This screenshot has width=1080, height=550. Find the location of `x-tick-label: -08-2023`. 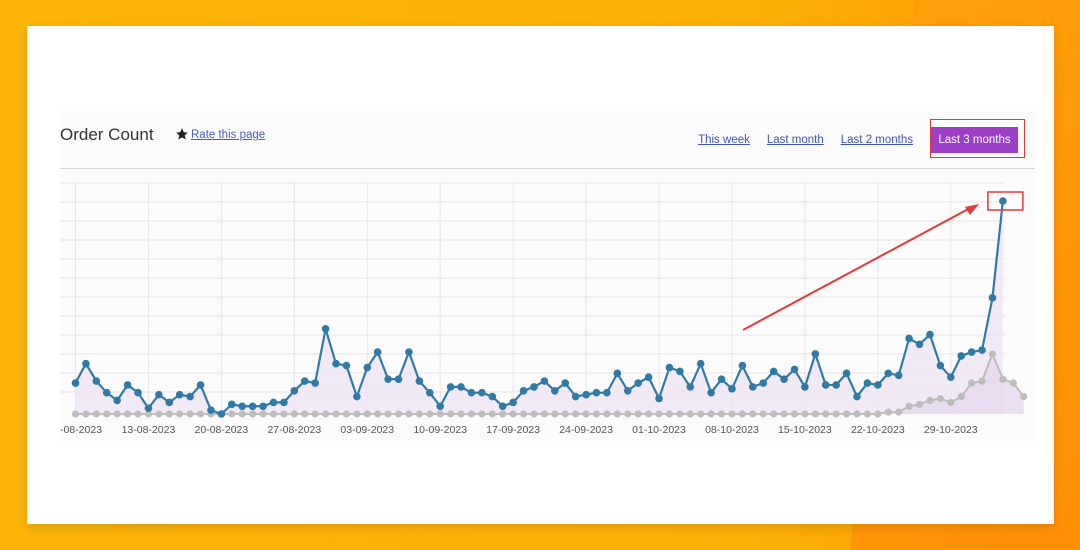

x-tick-label: -08-2023 is located at coordinates (81, 430).